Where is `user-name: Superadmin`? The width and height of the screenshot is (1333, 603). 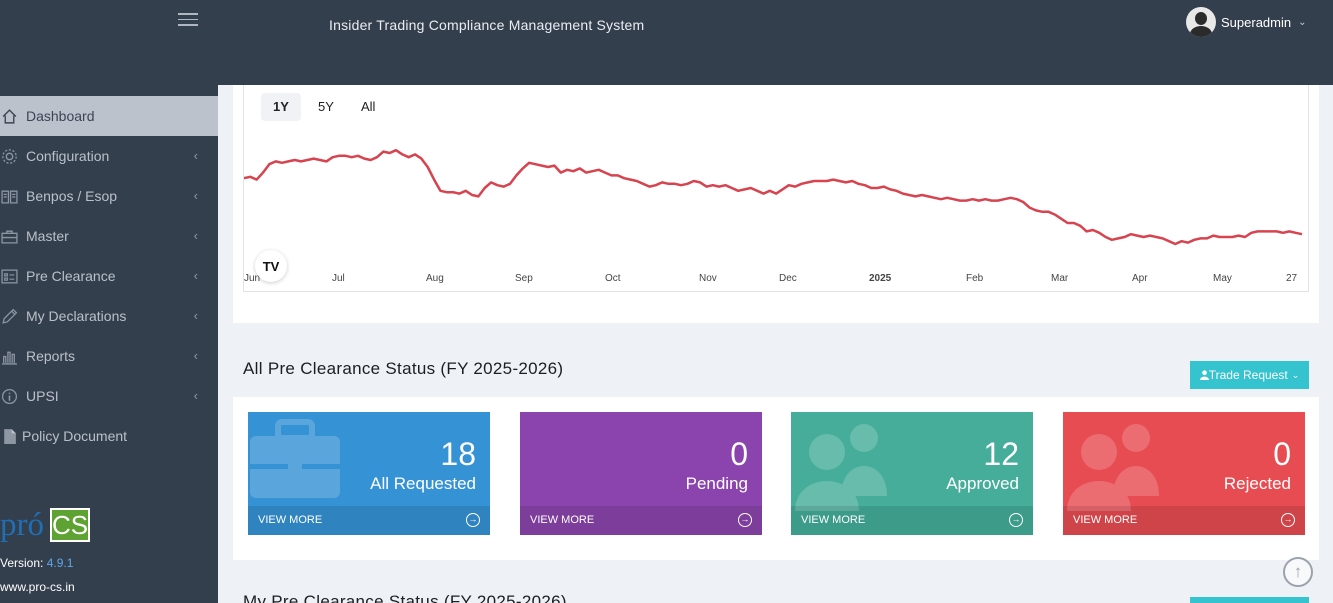
user-name: Superadmin is located at coordinates (1256, 22).